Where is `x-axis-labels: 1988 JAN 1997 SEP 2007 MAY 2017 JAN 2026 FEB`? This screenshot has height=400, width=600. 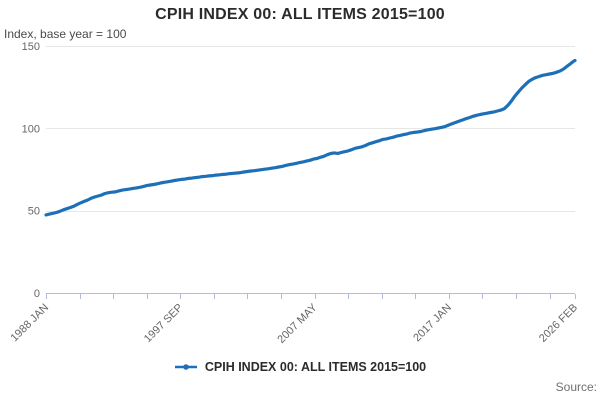 x-axis-labels: 1988 JAN 1997 SEP 2007 MAY 2017 JAN 2026 FEB is located at coordinates (294, 323).